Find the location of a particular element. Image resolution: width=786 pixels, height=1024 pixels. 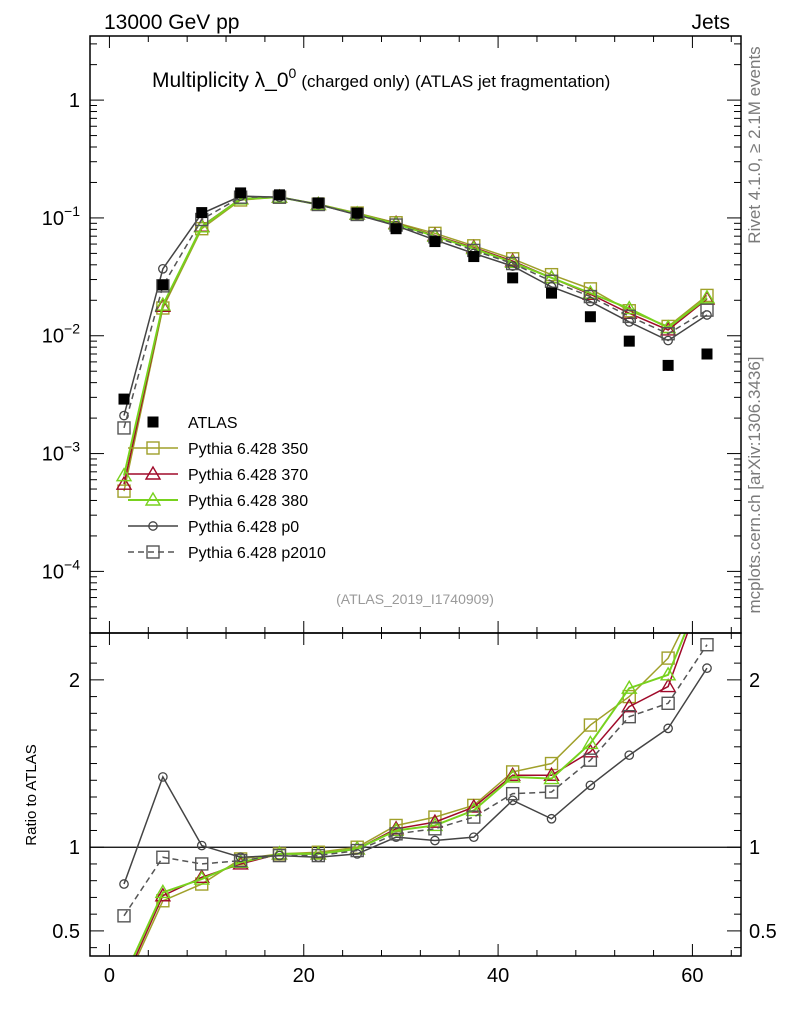

y-tick-label: 10⁻¹ is located at coordinates (61, 216).